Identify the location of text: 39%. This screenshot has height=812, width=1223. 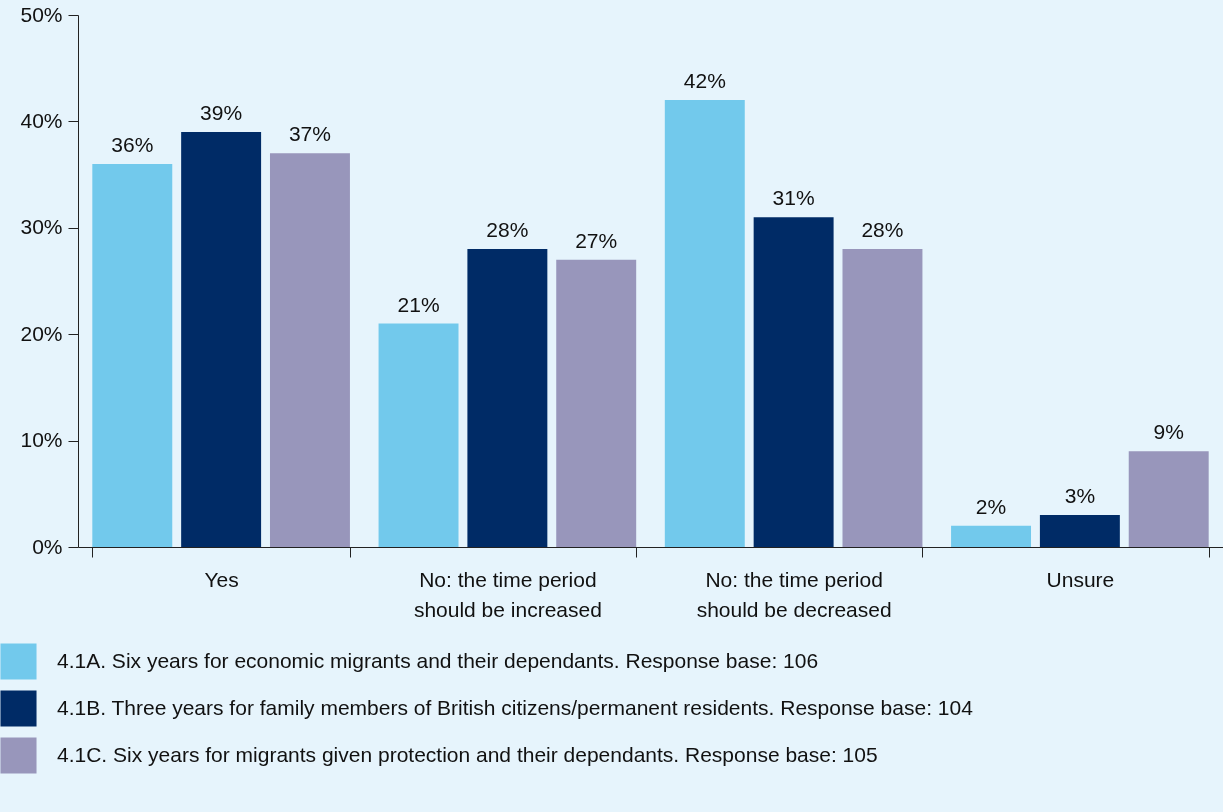
(221, 113).